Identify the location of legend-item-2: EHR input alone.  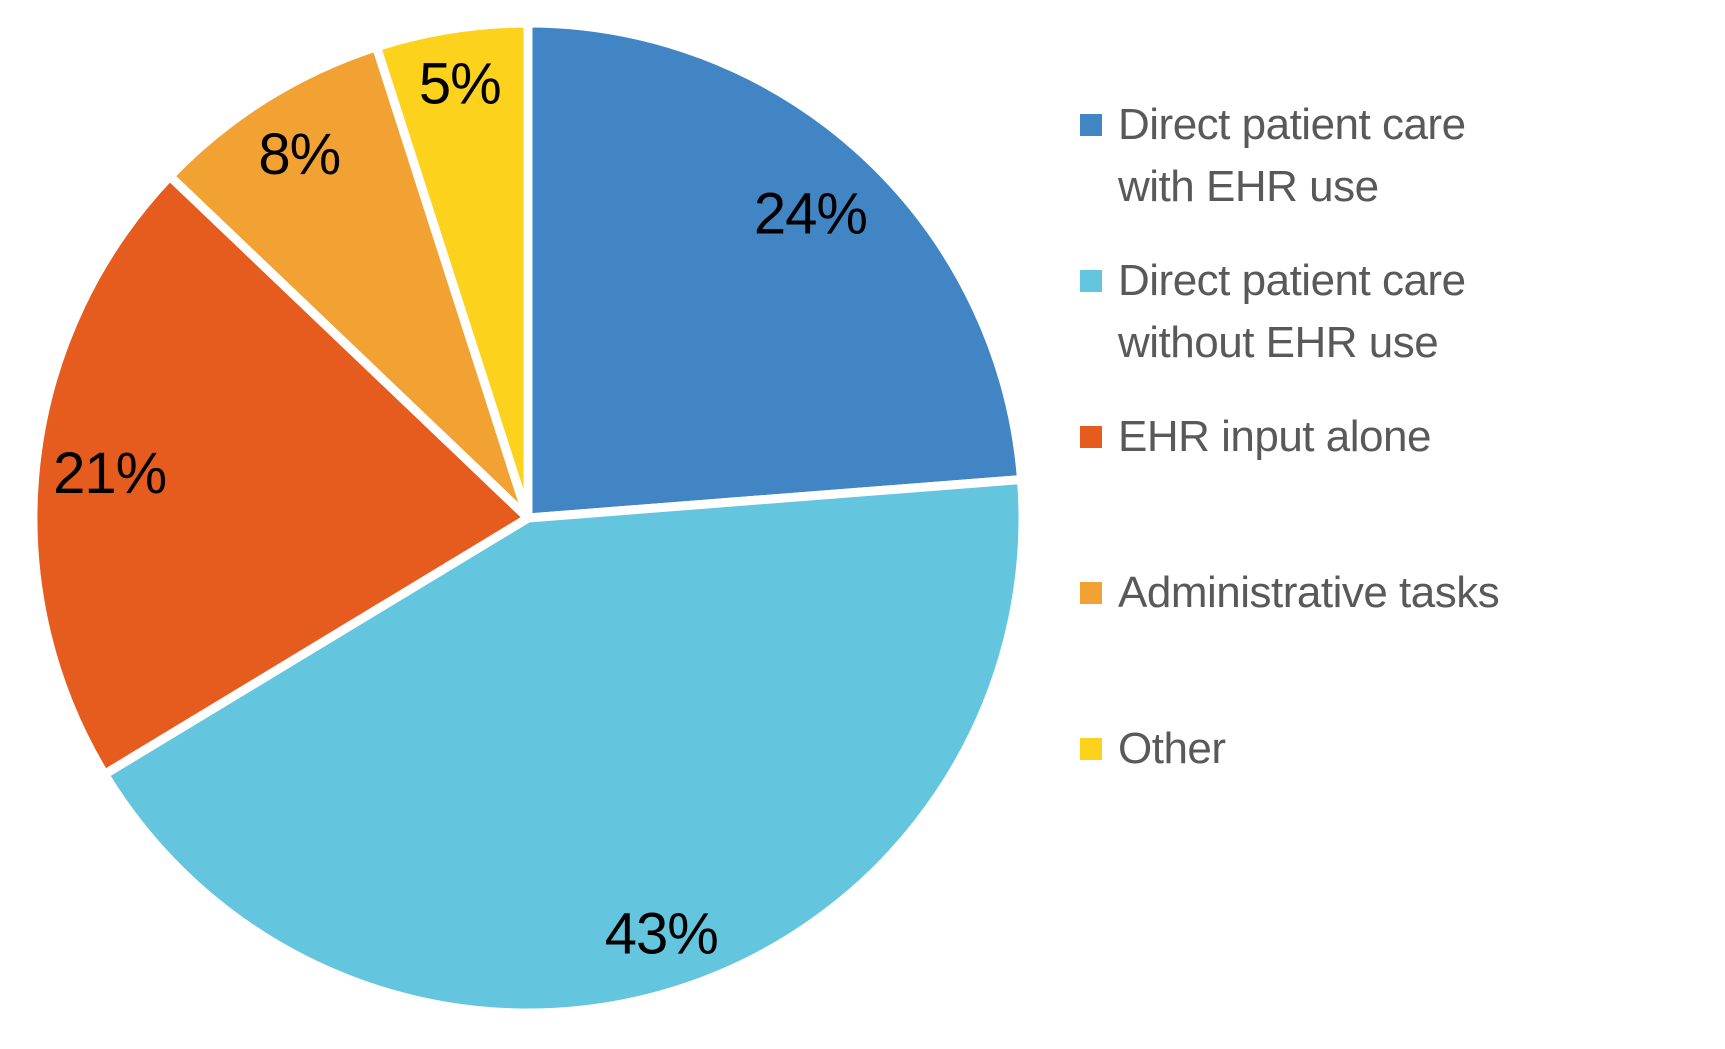
(1255, 437).